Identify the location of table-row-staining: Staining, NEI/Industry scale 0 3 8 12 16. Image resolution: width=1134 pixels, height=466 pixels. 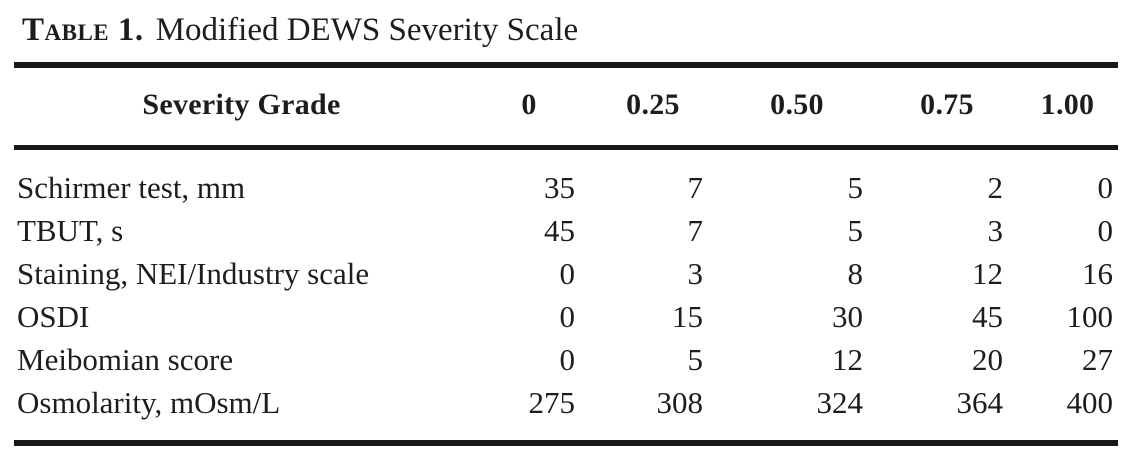
(566, 273).